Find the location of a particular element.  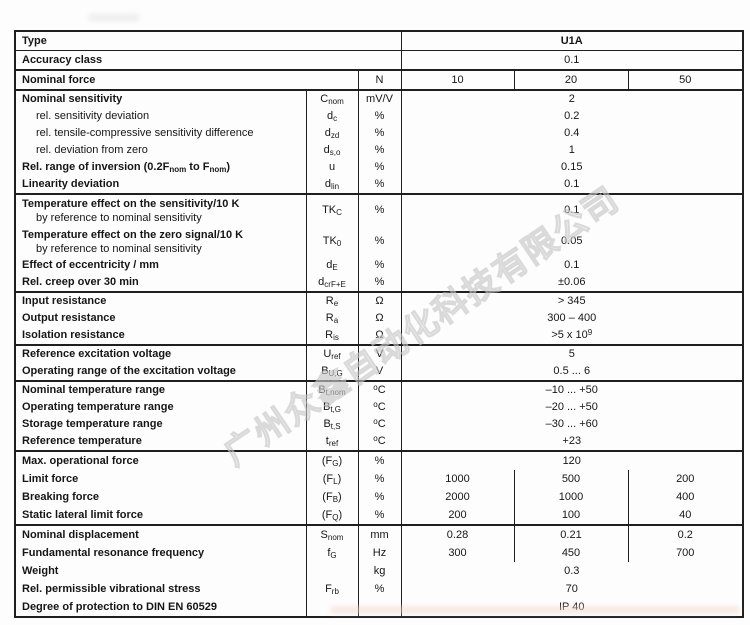

param-symbol: (FQ) is located at coordinates (331, 515).